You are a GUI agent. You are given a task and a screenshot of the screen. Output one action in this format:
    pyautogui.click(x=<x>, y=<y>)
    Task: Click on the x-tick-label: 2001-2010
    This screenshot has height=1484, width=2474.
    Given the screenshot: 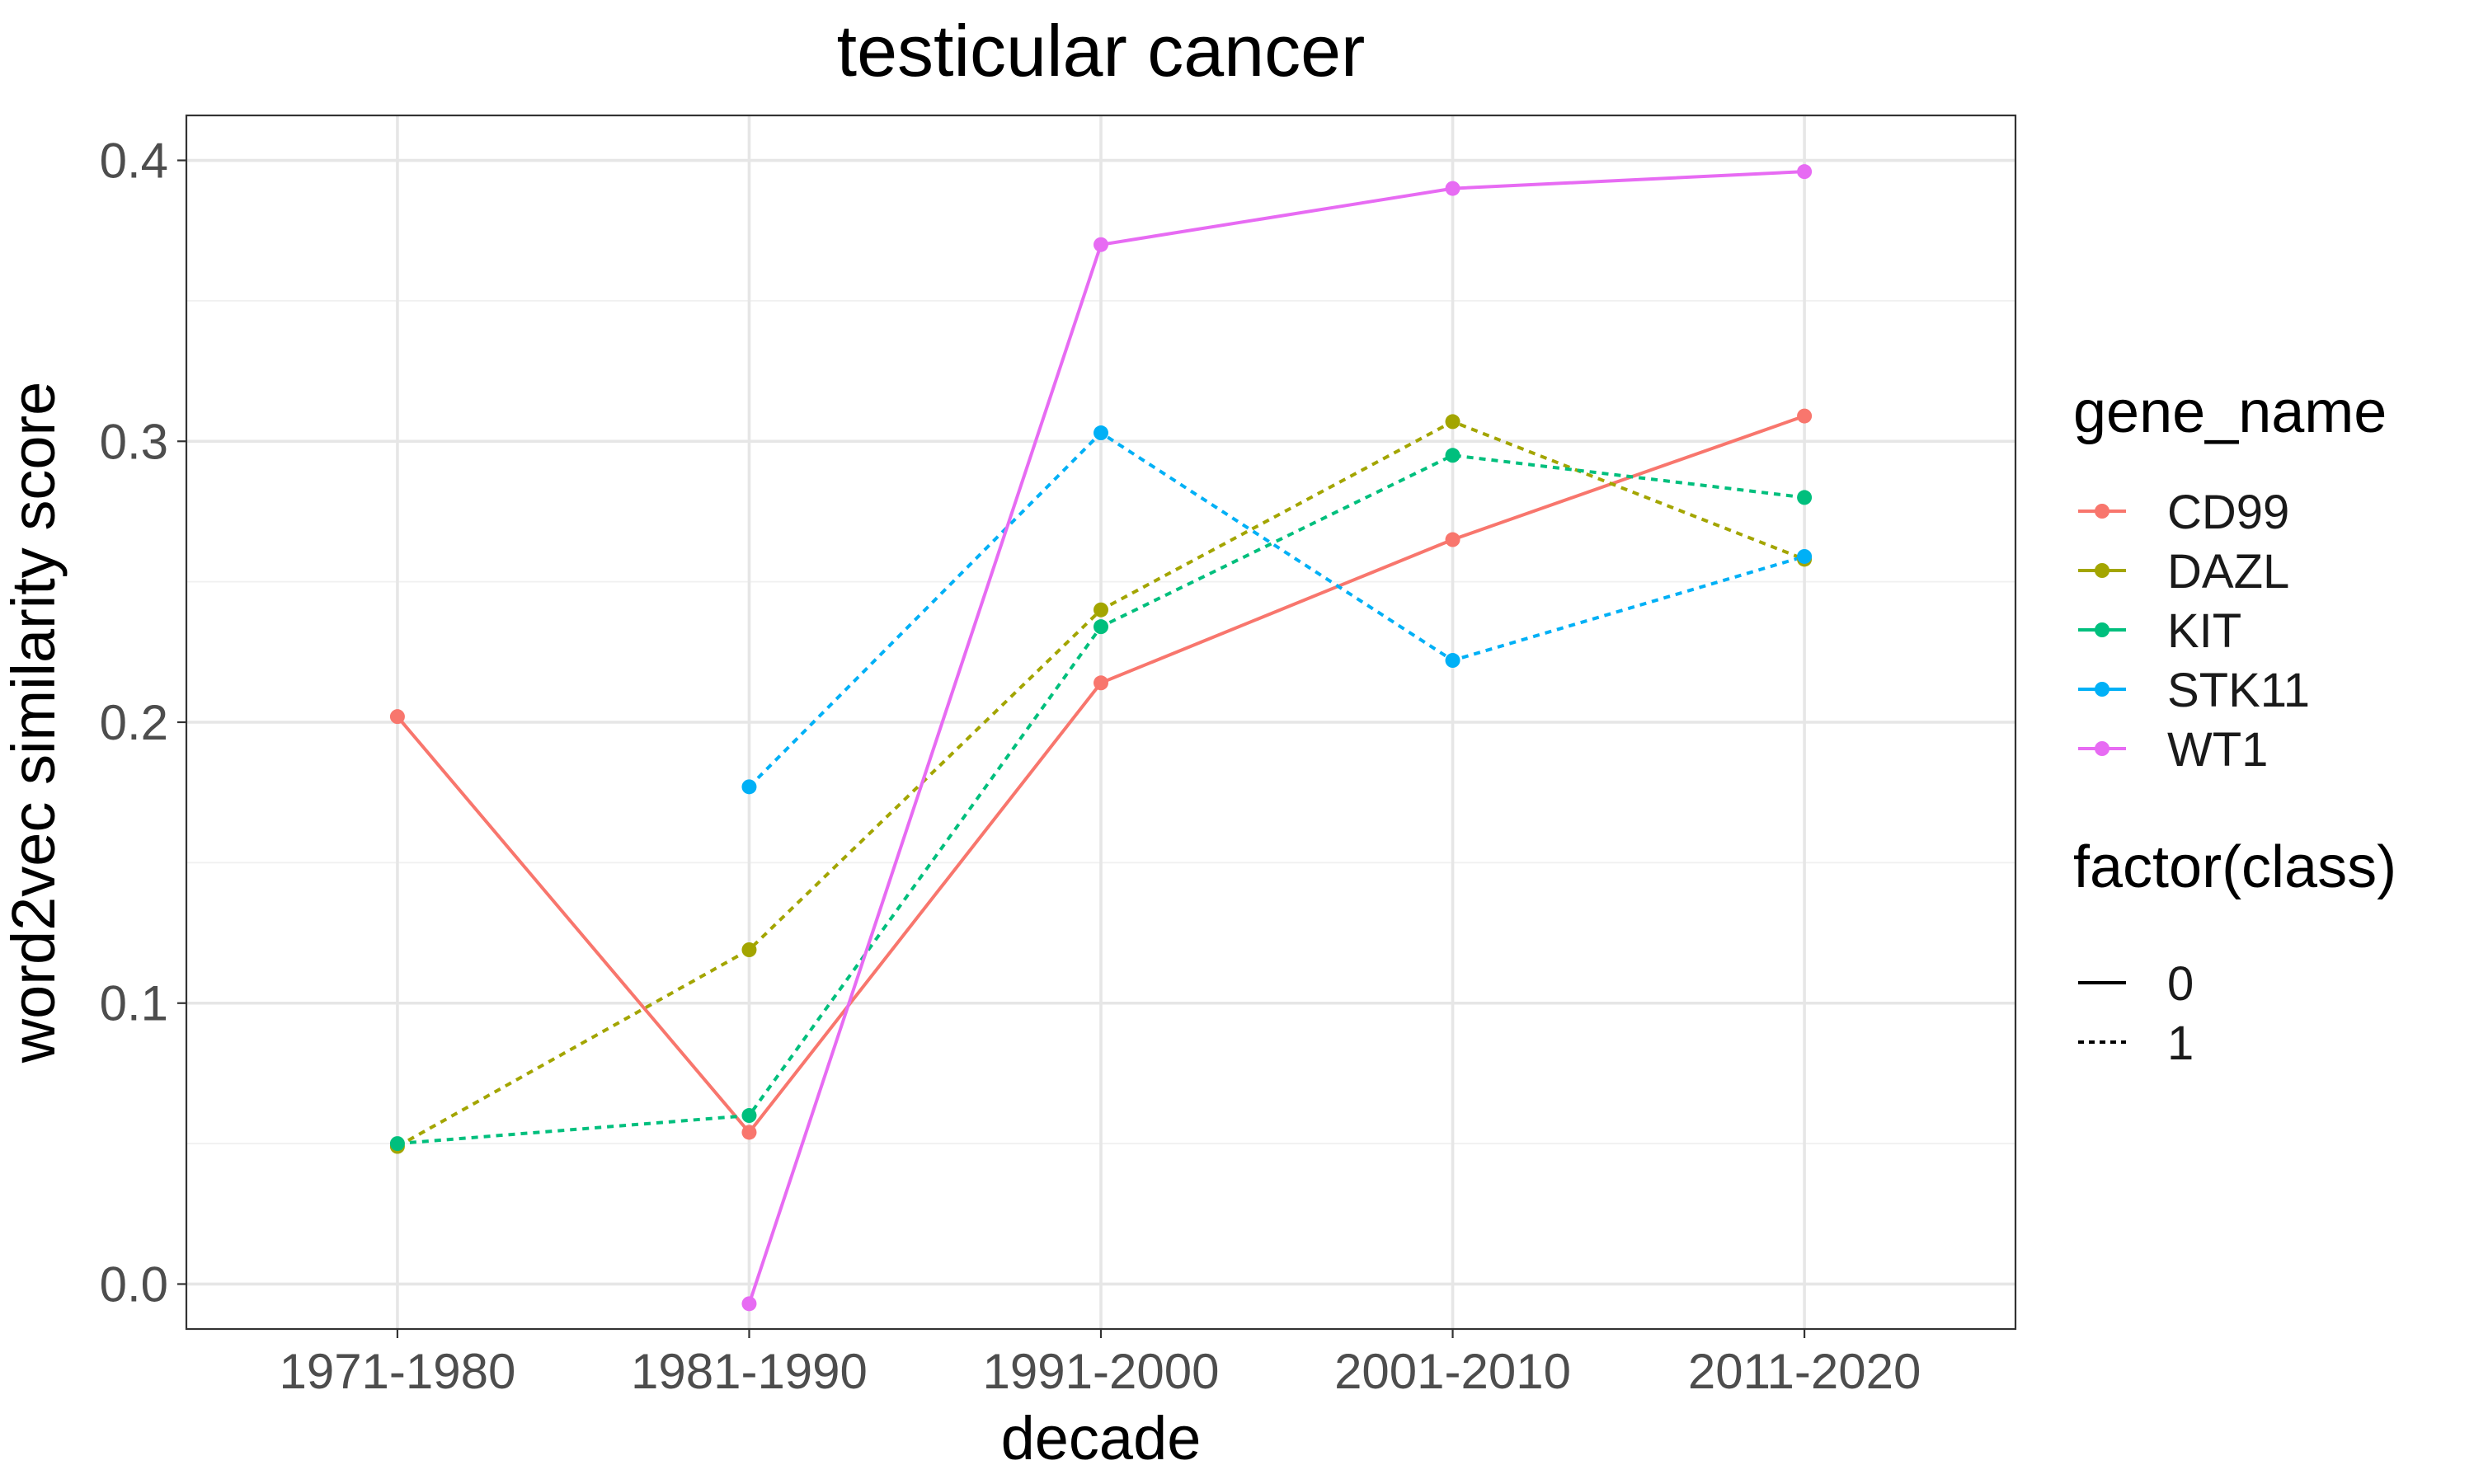 What is the action you would take?
    pyautogui.click(x=1452, y=1371)
    